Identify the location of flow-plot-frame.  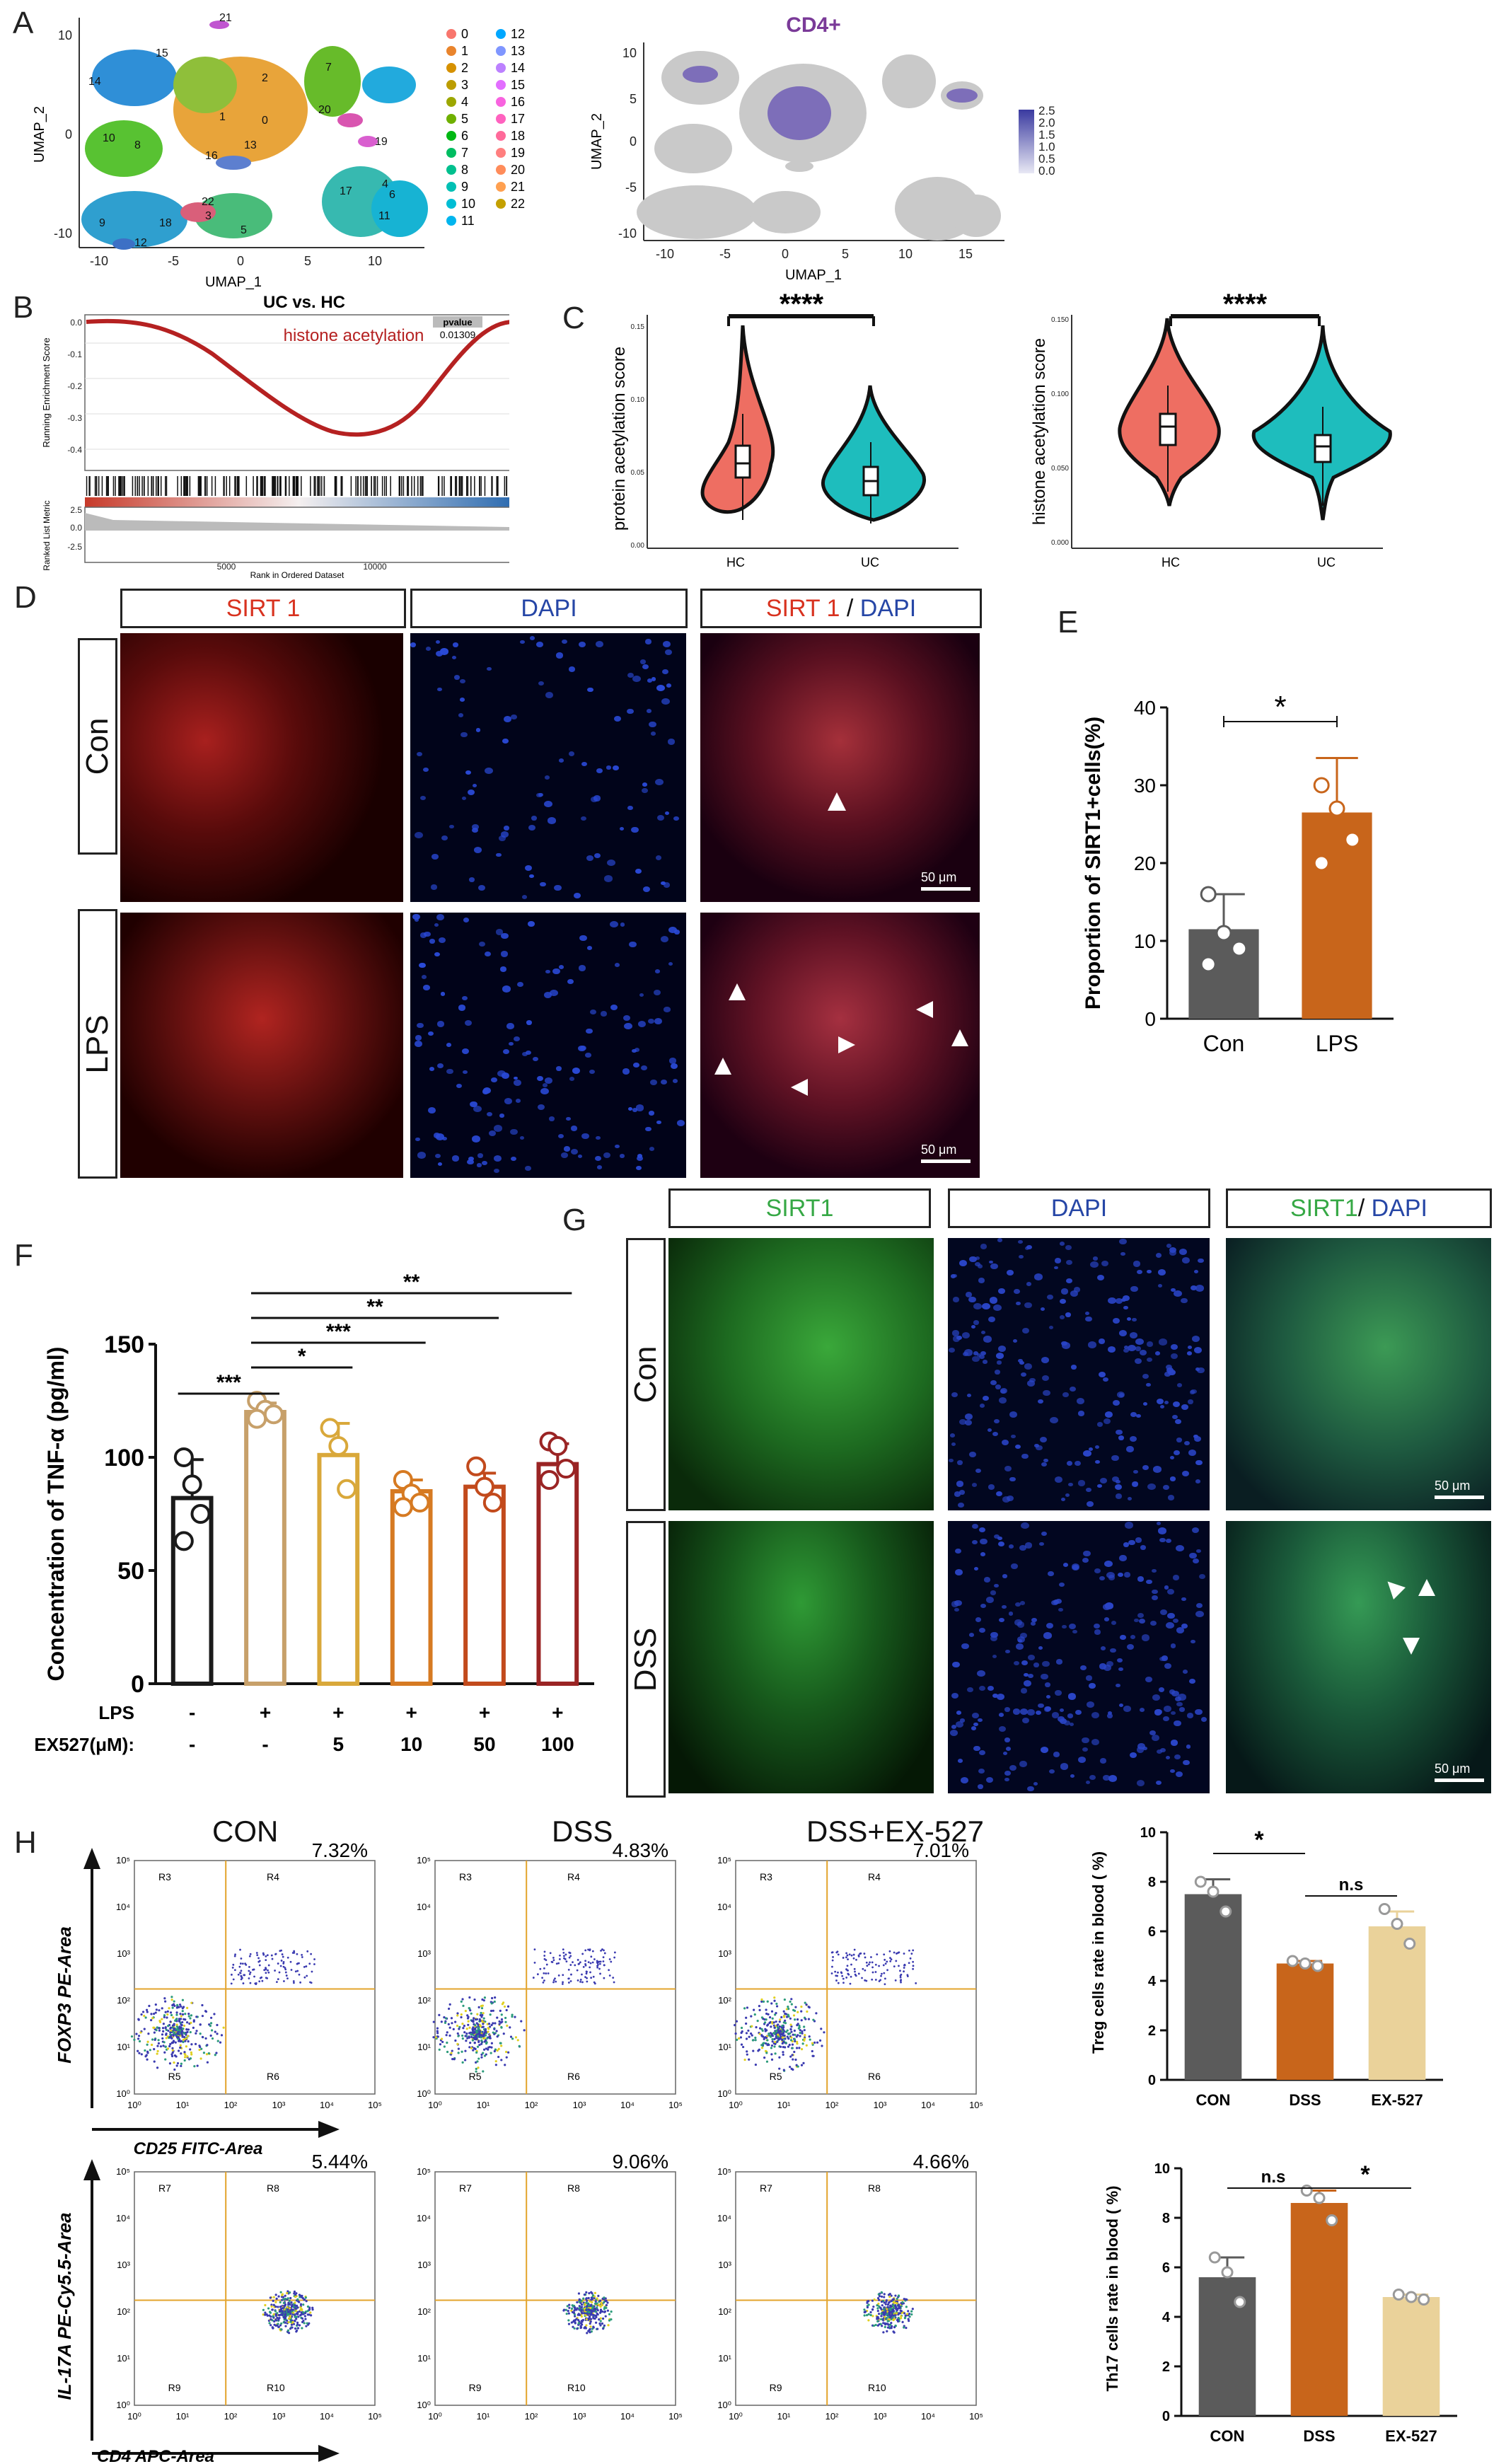
(555, 1977).